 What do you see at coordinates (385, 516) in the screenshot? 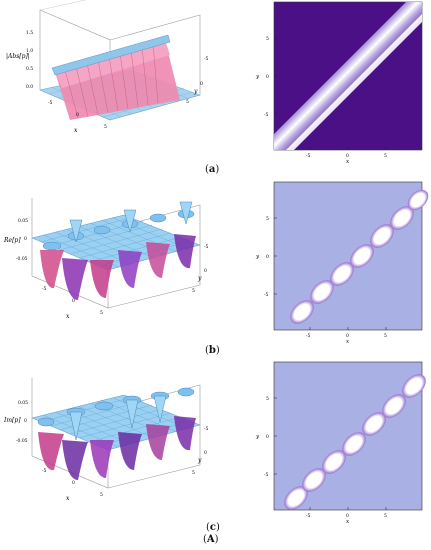
I see `density-c-xtick: 5` at bounding box center [385, 516].